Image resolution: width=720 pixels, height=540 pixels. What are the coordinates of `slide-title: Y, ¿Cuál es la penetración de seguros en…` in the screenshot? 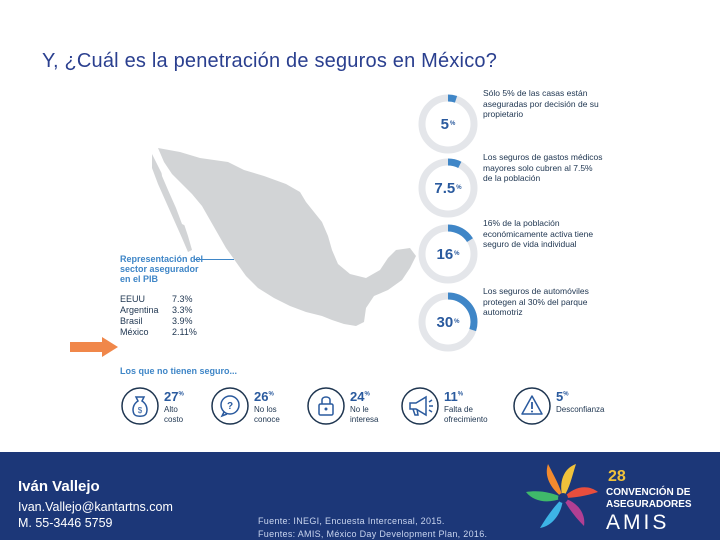 It's located at (270, 61).